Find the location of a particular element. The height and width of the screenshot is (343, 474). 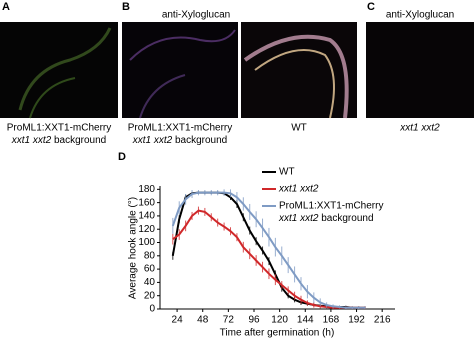

x-tick-label: 120 is located at coordinates (279, 320).